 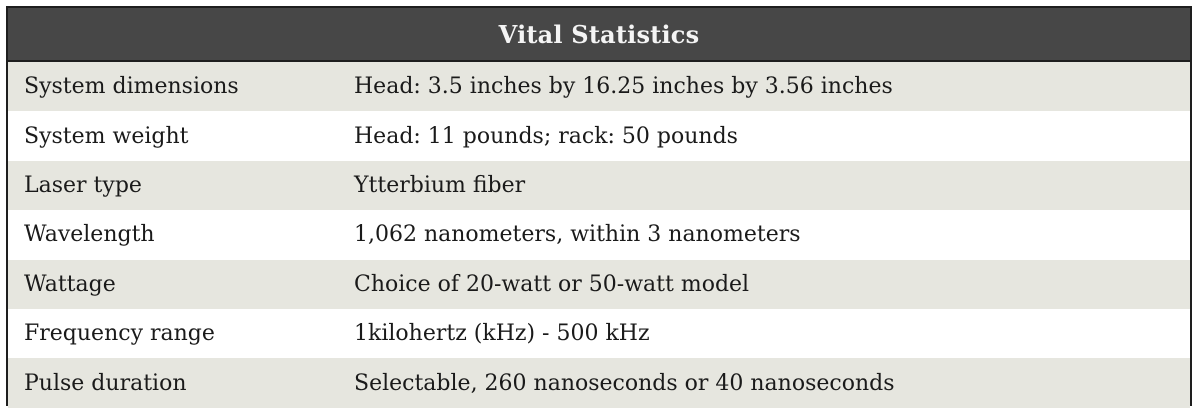 I want to click on row-label: System dimensions, so click(x=131, y=87).